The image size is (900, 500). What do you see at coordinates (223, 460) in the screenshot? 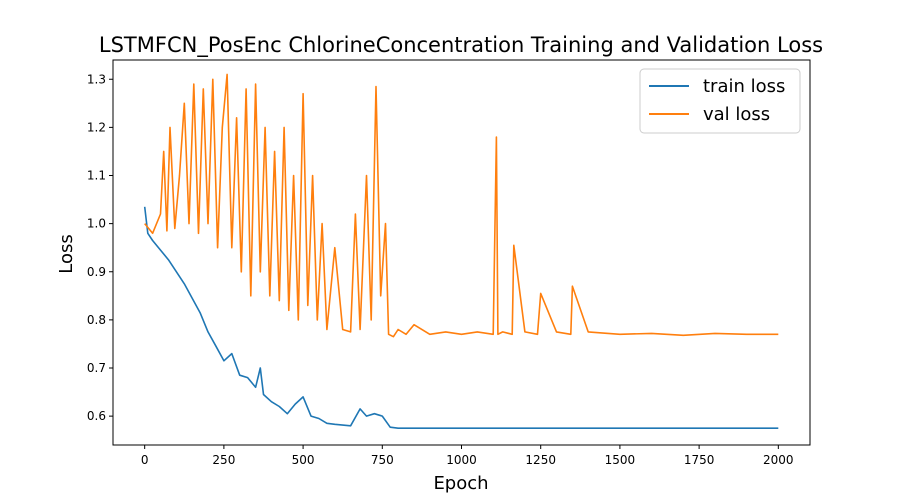
I see `x-tick-label: 250` at bounding box center [223, 460].